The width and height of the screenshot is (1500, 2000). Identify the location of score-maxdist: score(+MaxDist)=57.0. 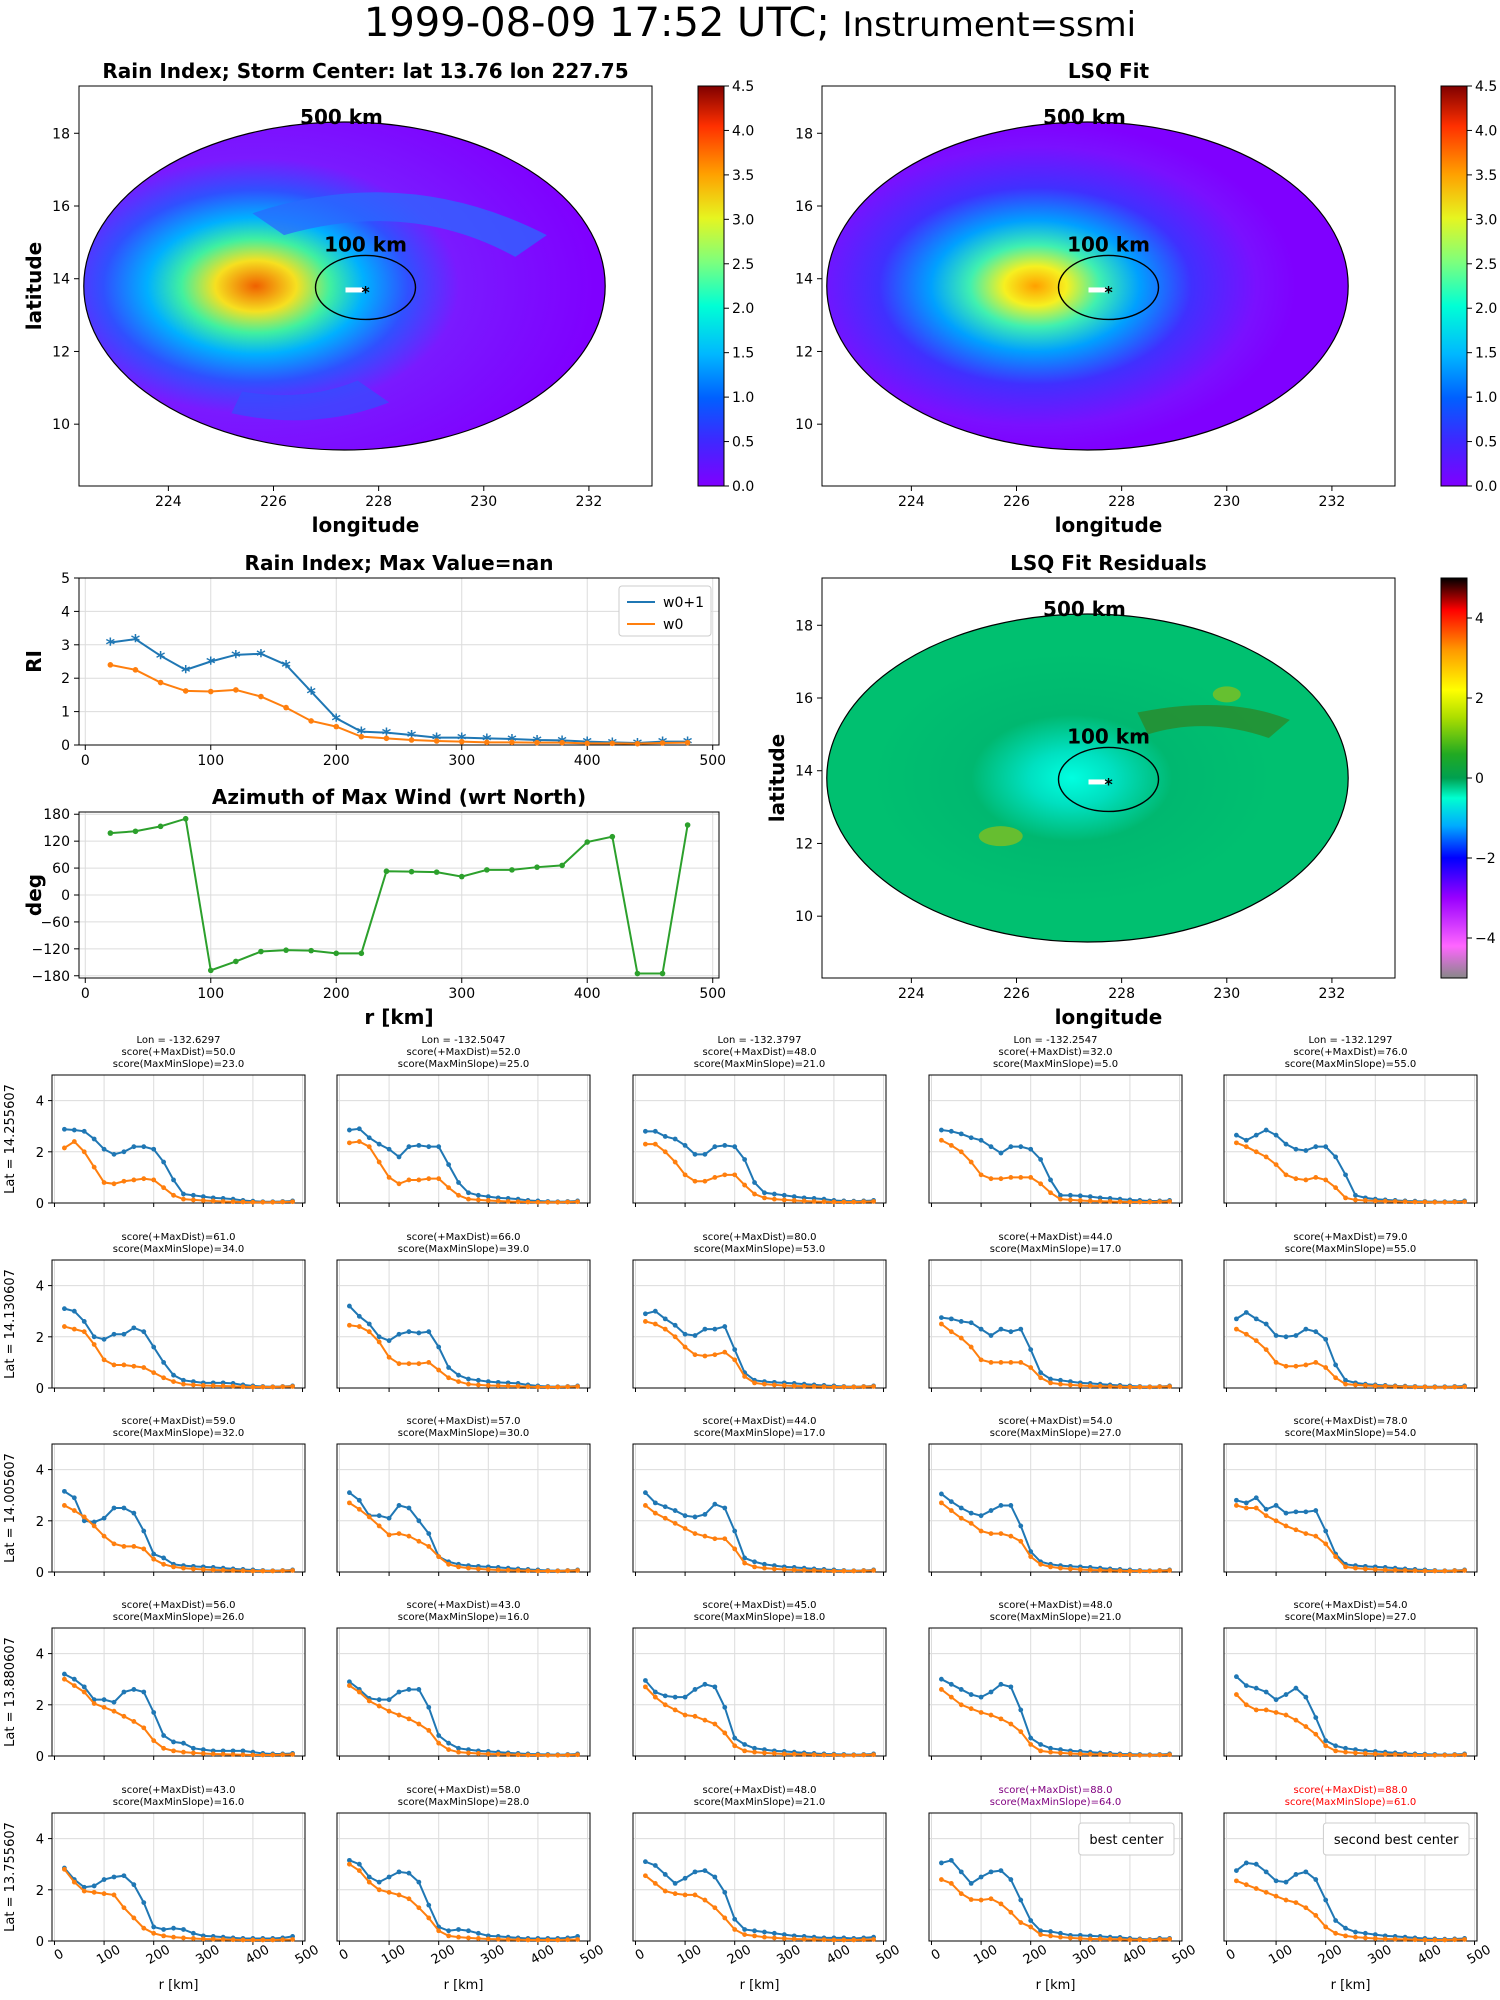
(464, 1421).